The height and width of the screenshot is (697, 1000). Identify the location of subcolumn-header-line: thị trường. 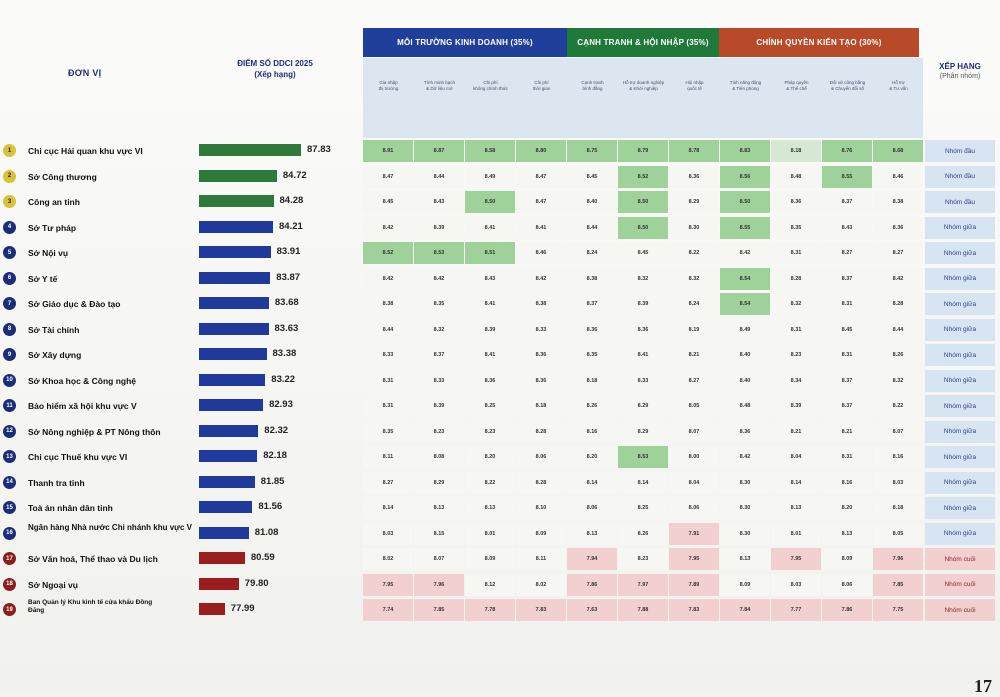
(388, 88).